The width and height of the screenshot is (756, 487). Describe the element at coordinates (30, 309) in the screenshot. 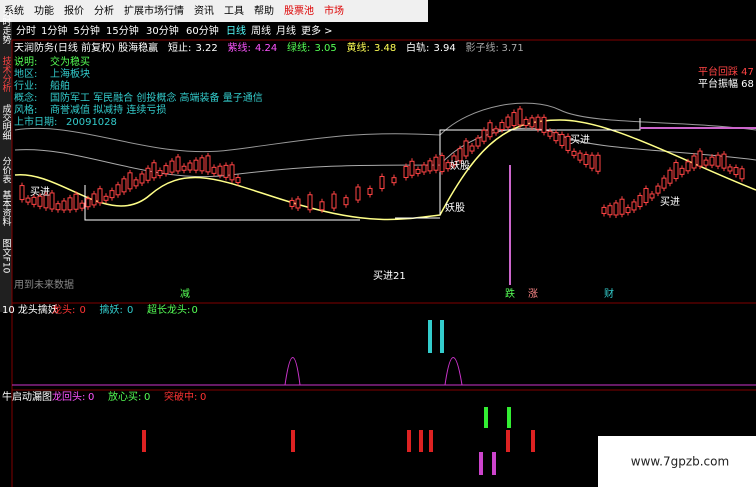

I see `panel-title: 10 龙头擒妖` at that location.